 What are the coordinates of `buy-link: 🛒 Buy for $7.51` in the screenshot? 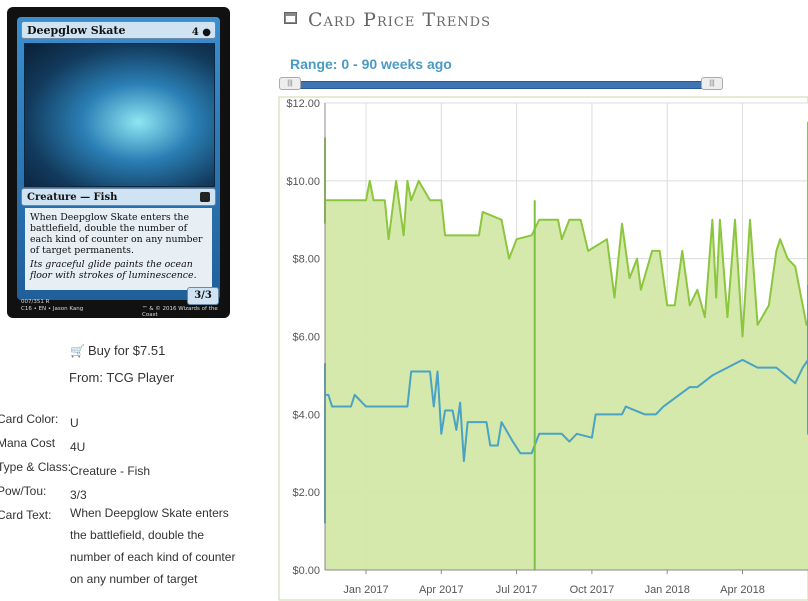 It's located at (117, 350).